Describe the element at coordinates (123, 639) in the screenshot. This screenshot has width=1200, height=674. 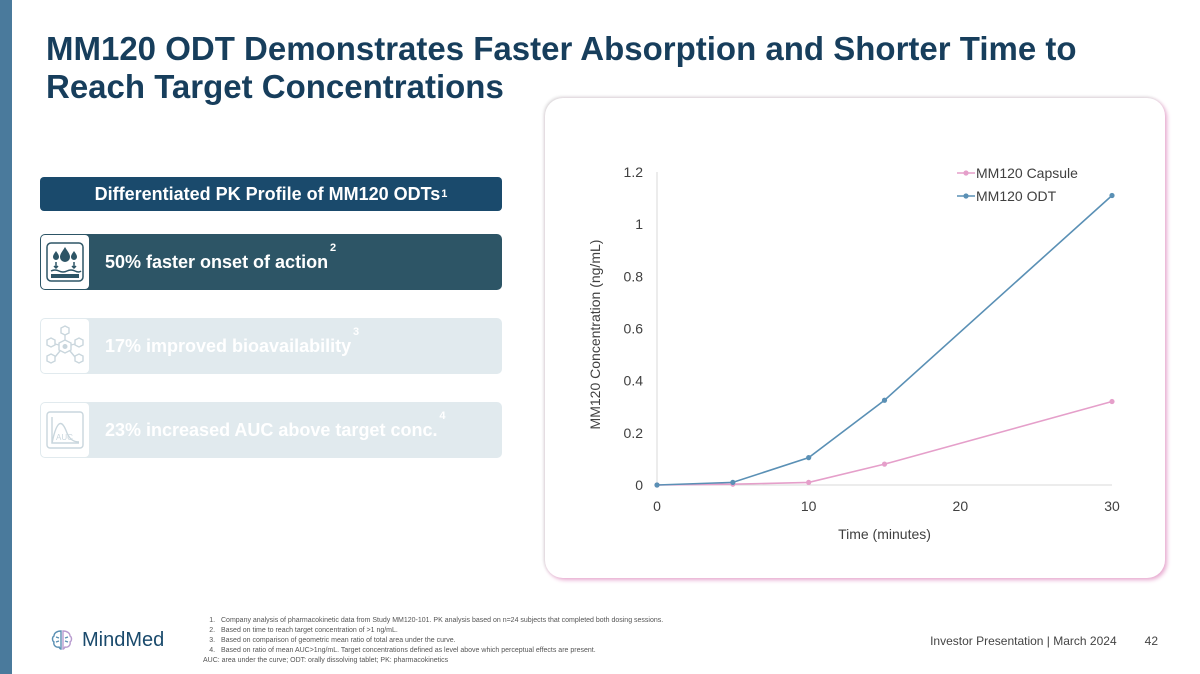
I see `logo-text: MindMed` at that location.